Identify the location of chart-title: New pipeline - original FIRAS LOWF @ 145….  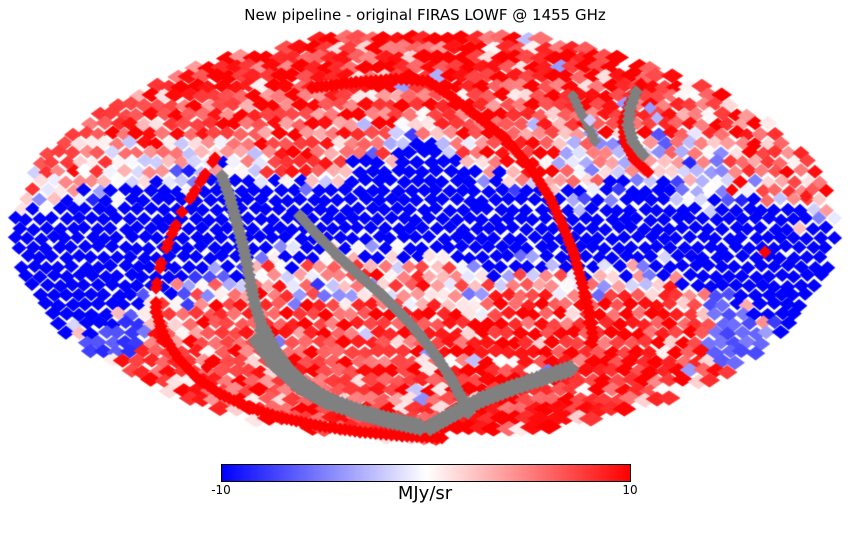
(425, 15).